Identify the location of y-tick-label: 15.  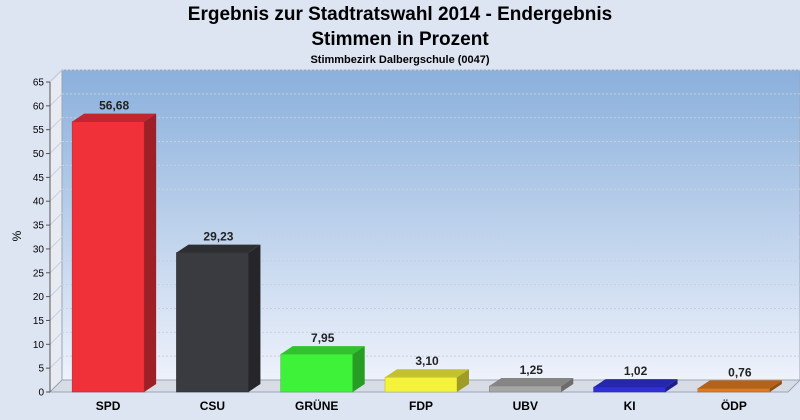
(39, 321).